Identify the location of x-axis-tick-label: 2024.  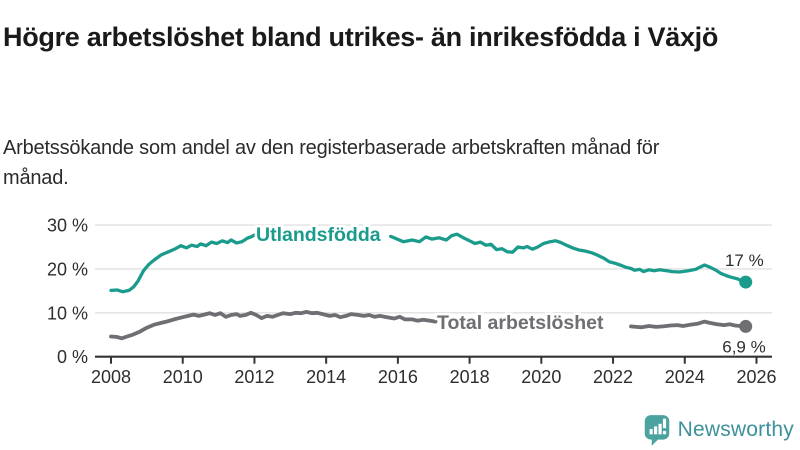
(685, 377).